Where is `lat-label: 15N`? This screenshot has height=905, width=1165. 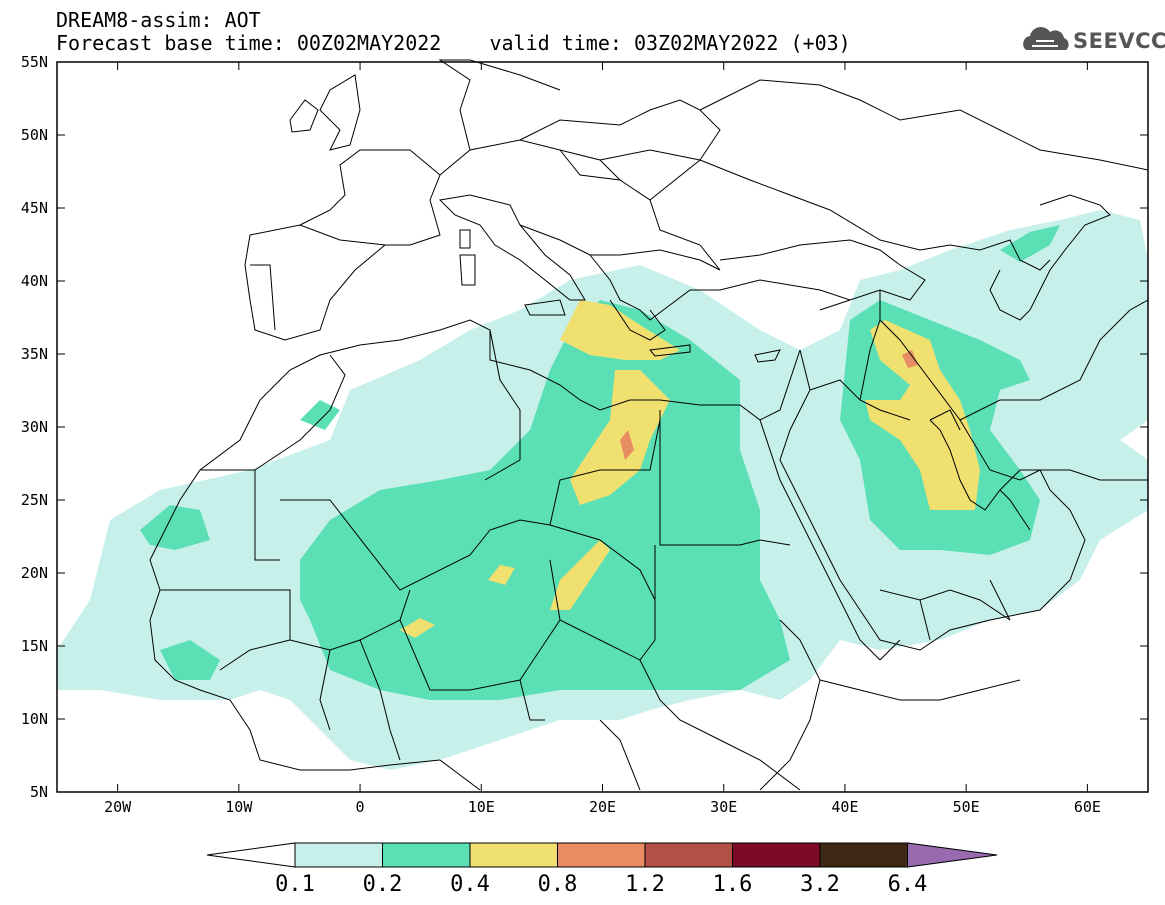 lat-label: 15N is located at coordinates (34, 646).